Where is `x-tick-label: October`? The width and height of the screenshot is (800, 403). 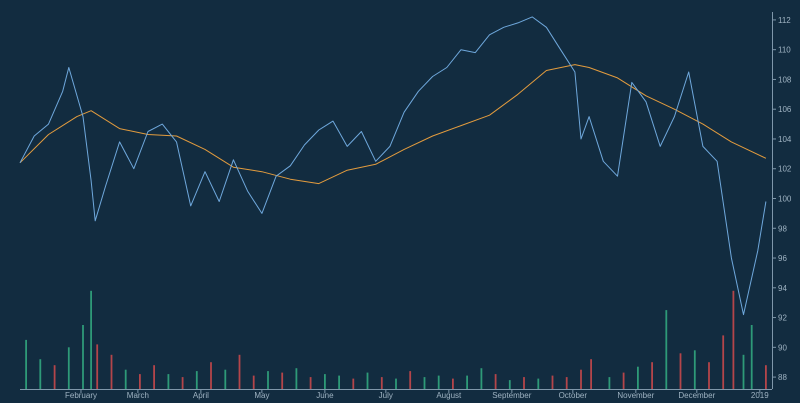
x-tick-label: October is located at coordinates (573, 395).